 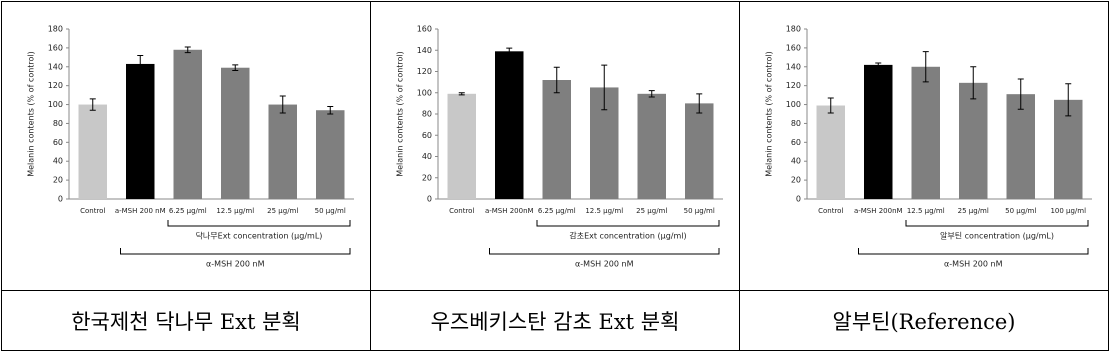 I want to click on x-tick-label: a-MSH 200nM, so click(x=508, y=211).